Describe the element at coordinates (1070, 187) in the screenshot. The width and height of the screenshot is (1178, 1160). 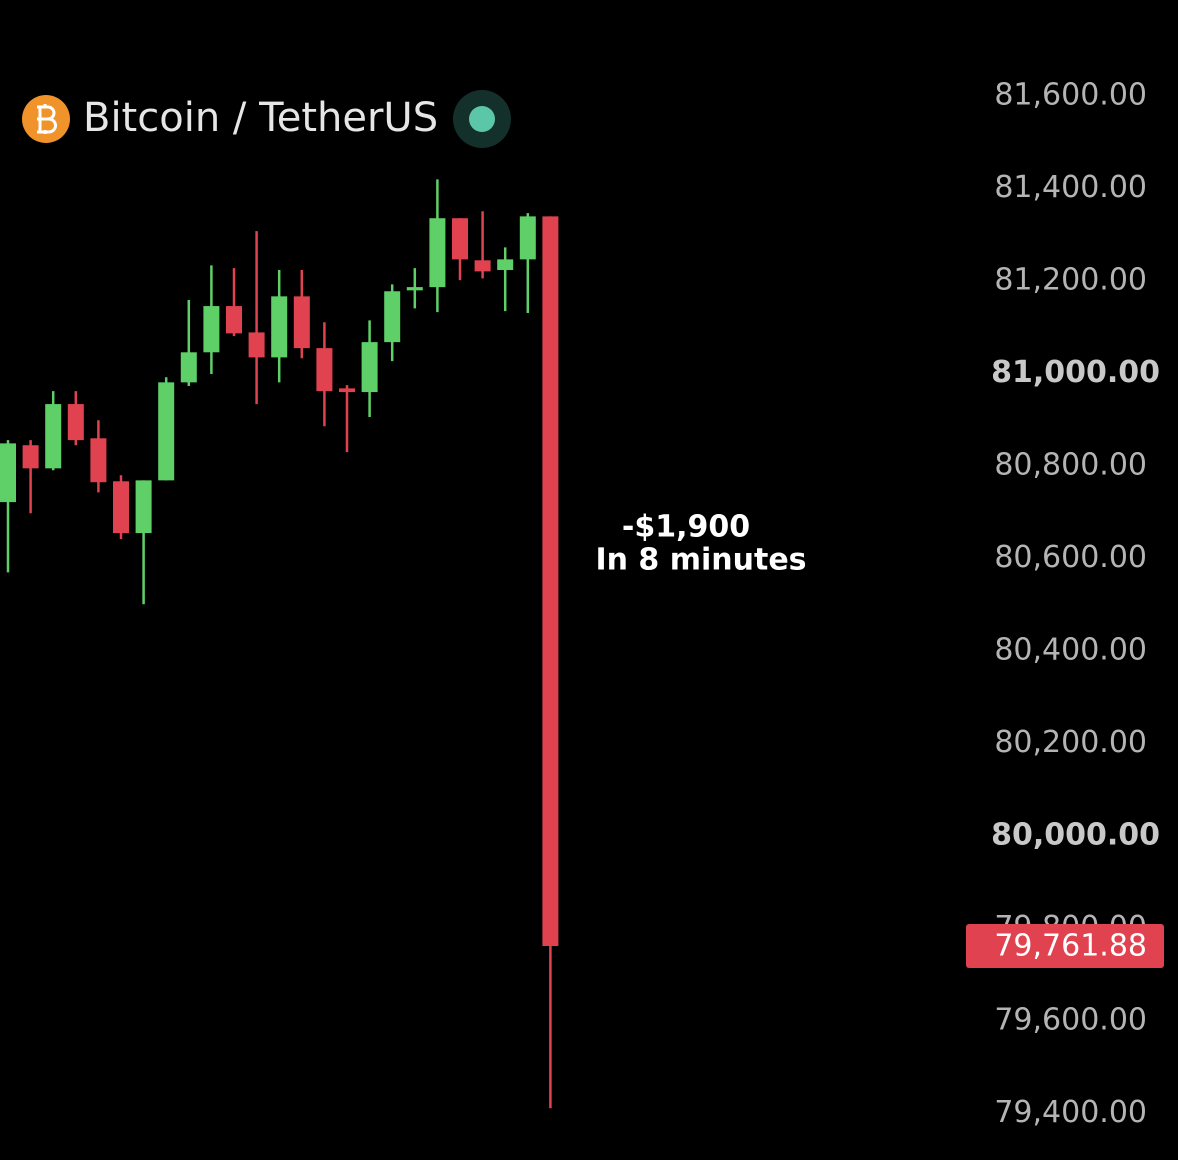
I see `y-tick-label: 81,400.00` at that location.